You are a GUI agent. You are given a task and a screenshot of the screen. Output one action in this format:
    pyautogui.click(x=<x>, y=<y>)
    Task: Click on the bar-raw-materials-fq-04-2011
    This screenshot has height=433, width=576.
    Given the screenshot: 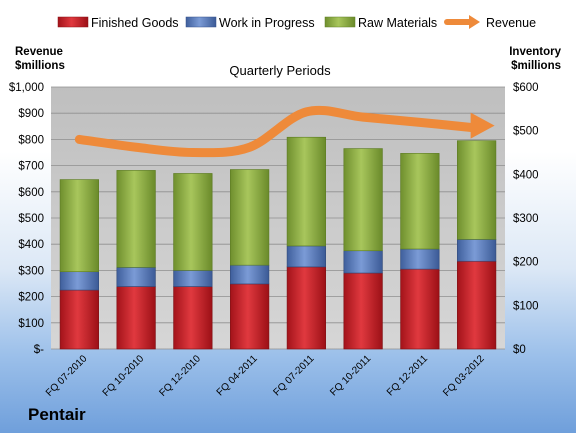 What is the action you would take?
    pyautogui.click(x=250, y=217)
    